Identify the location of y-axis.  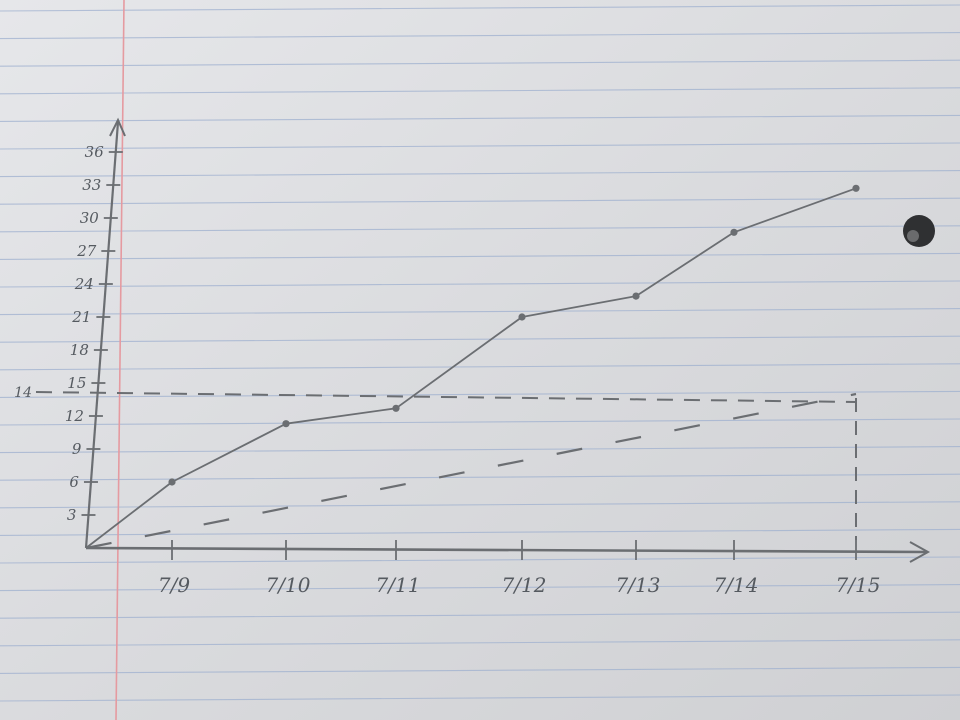
(102, 335).